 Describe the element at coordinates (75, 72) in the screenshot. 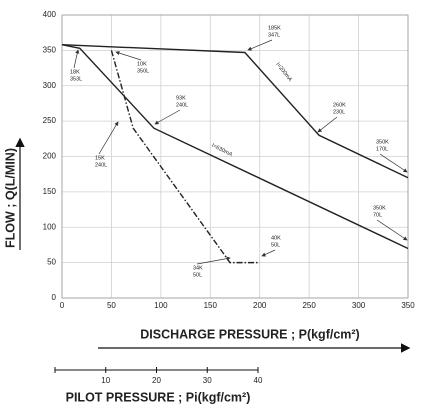

I see `annotation: 18K` at that location.